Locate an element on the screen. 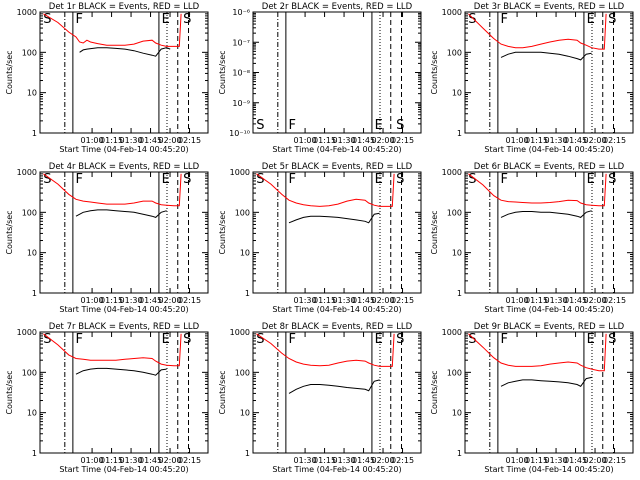  chart-title: Det 3r BLACK = Events, RED = LLD is located at coordinates (549, 7).